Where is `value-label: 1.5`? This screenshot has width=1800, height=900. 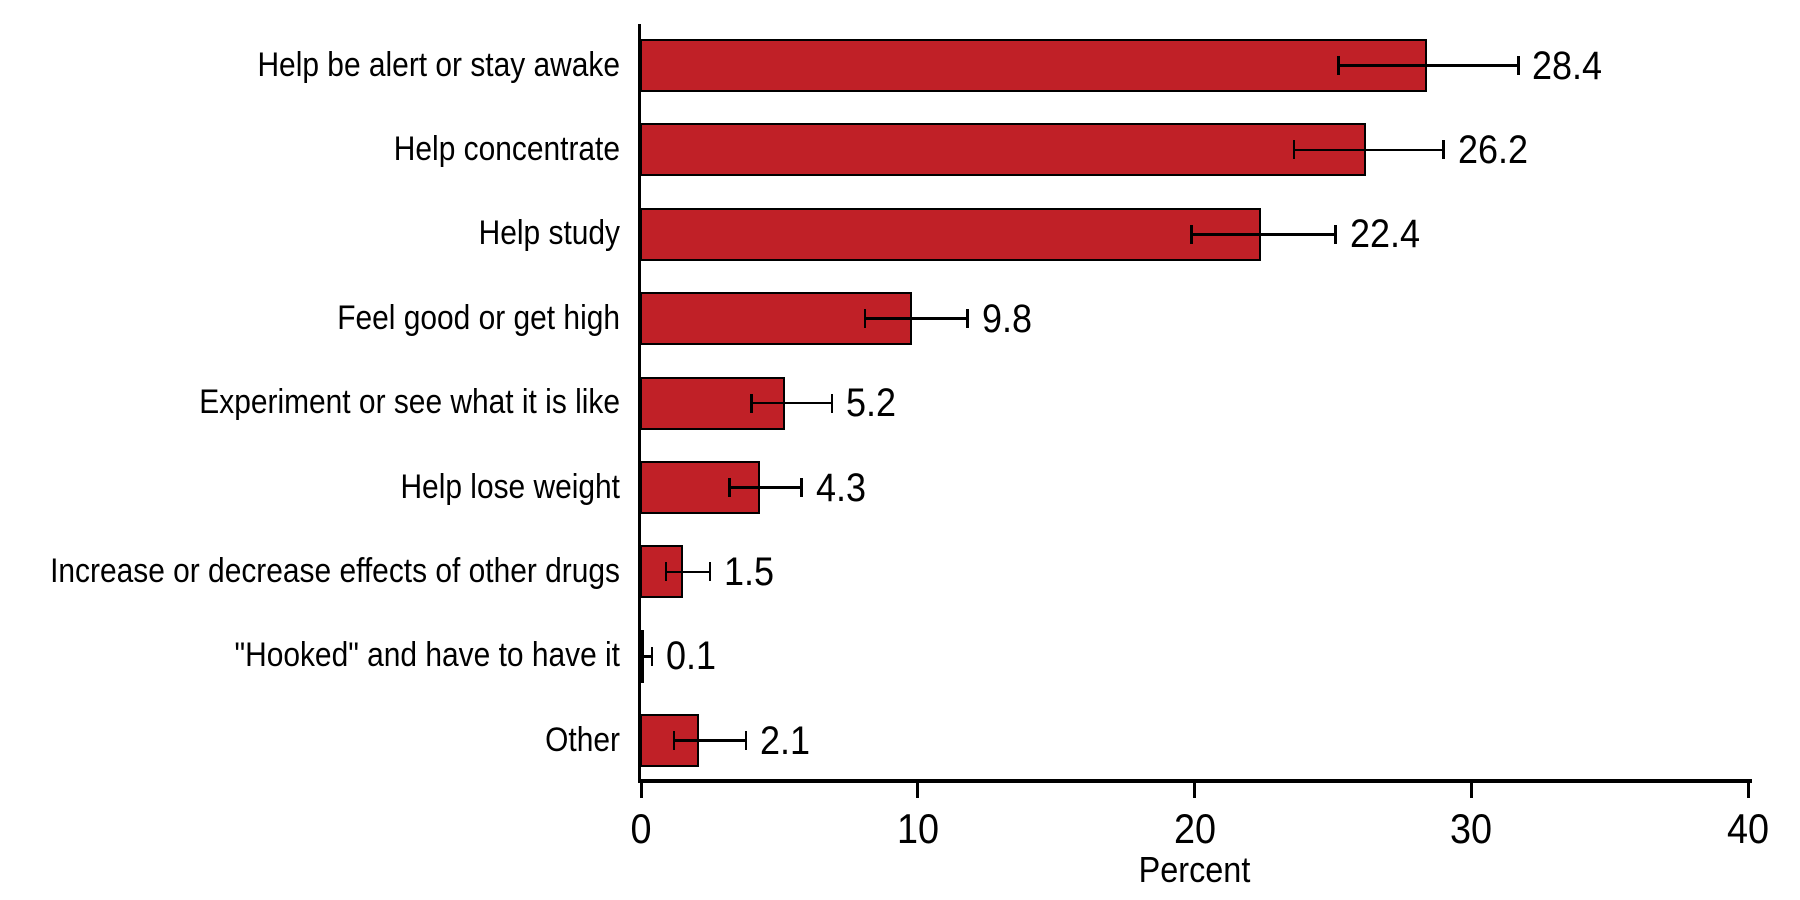 value-label: 1.5 is located at coordinates (749, 571).